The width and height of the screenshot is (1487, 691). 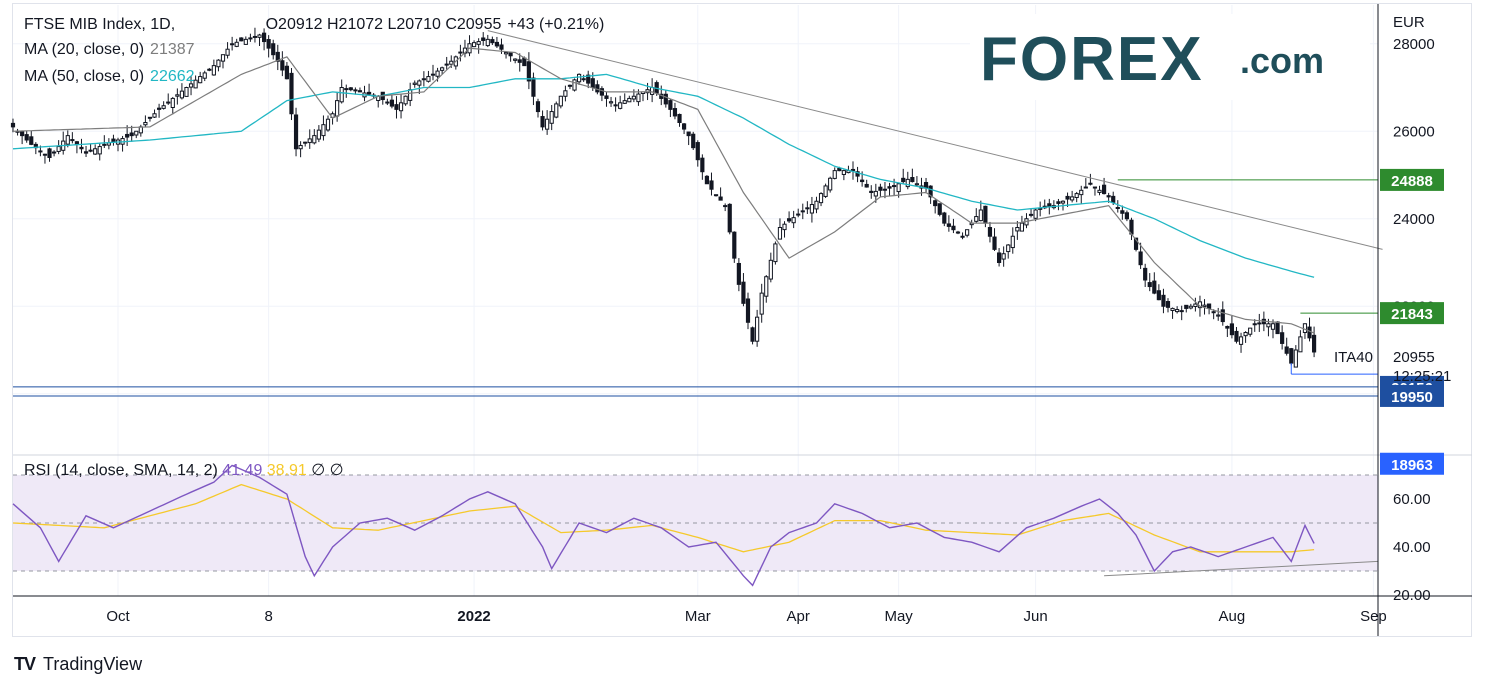 What do you see at coordinates (172, 49) in the screenshot?
I see `ma20-value: 21387` at bounding box center [172, 49].